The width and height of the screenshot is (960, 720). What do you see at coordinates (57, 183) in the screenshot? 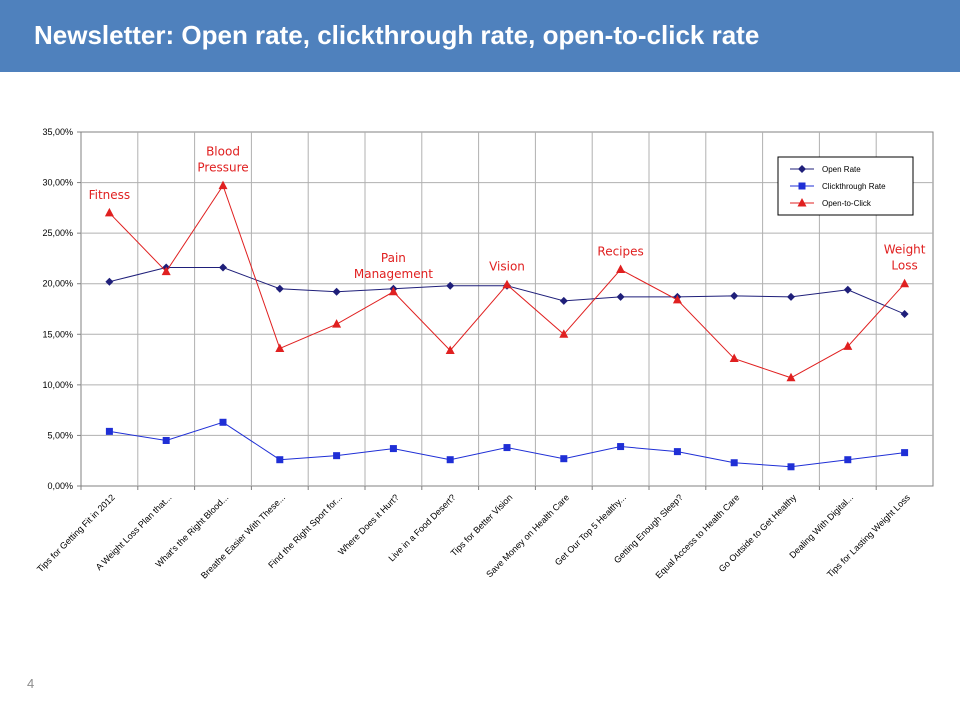
I see `y-tick-label: 30,00%` at bounding box center [57, 183].